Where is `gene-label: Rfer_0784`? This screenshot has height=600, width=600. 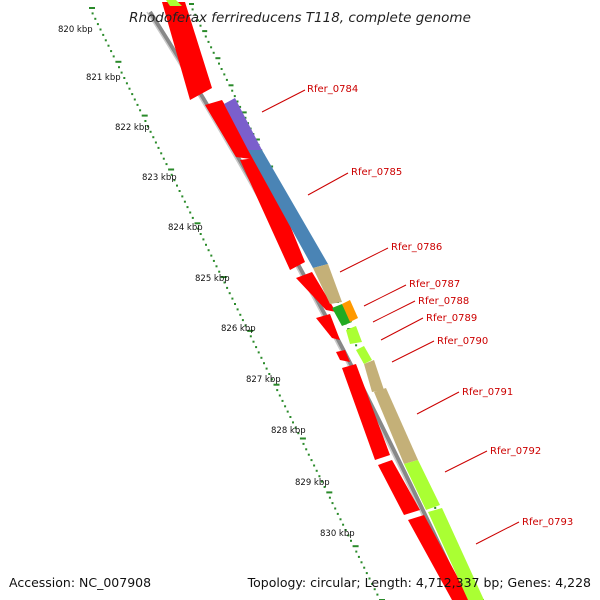
gene-label: Rfer_0784 is located at coordinates (332, 89).